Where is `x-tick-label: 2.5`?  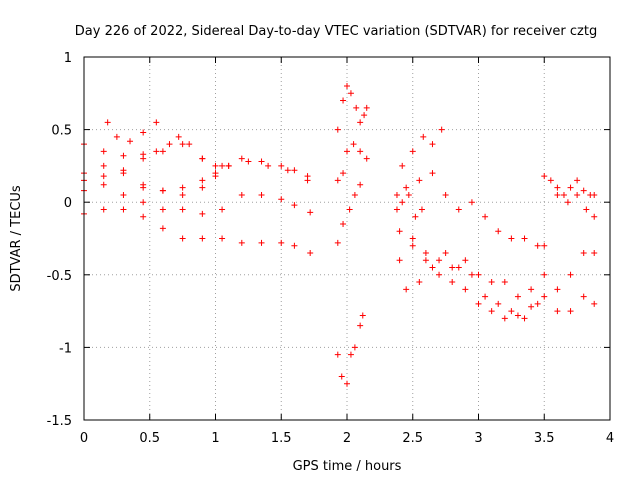 x-tick-label: 2.5 is located at coordinates (412, 438).